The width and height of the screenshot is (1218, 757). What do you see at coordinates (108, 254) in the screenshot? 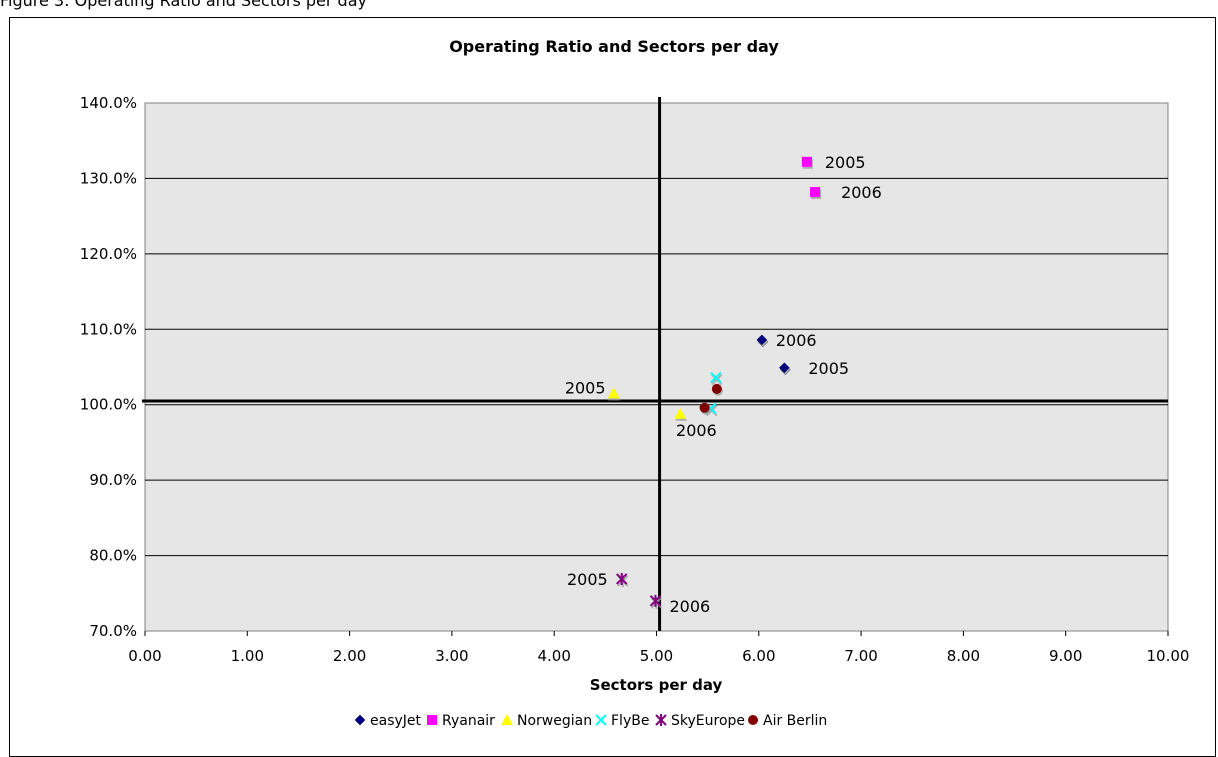
I see `y-tick-label: 120.0%` at bounding box center [108, 254].